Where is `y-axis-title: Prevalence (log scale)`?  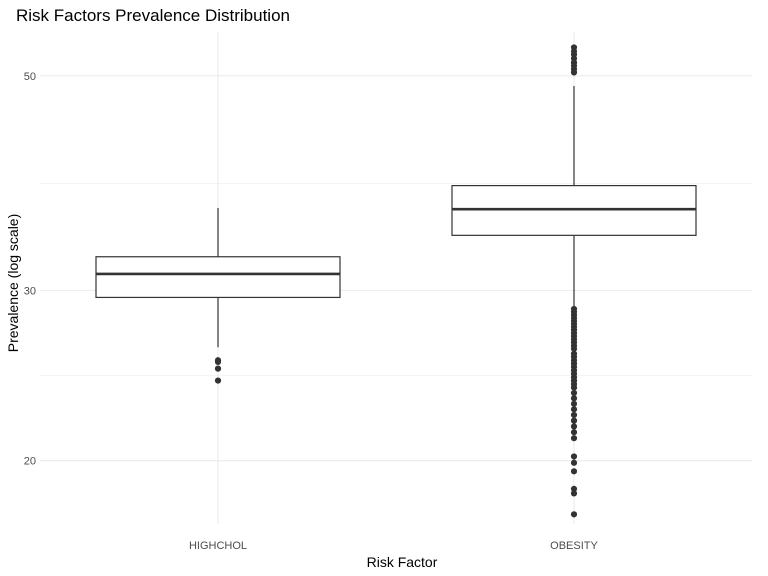 y-axis-title: Prevalence (log scale) is located at coordinates (13, 283).